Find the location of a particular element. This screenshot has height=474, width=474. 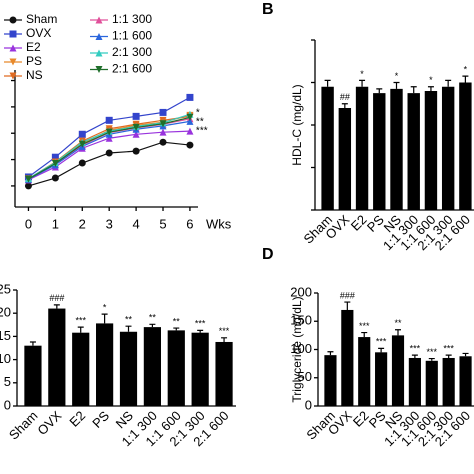

panel-label: B is located at coordinates (268, 9).